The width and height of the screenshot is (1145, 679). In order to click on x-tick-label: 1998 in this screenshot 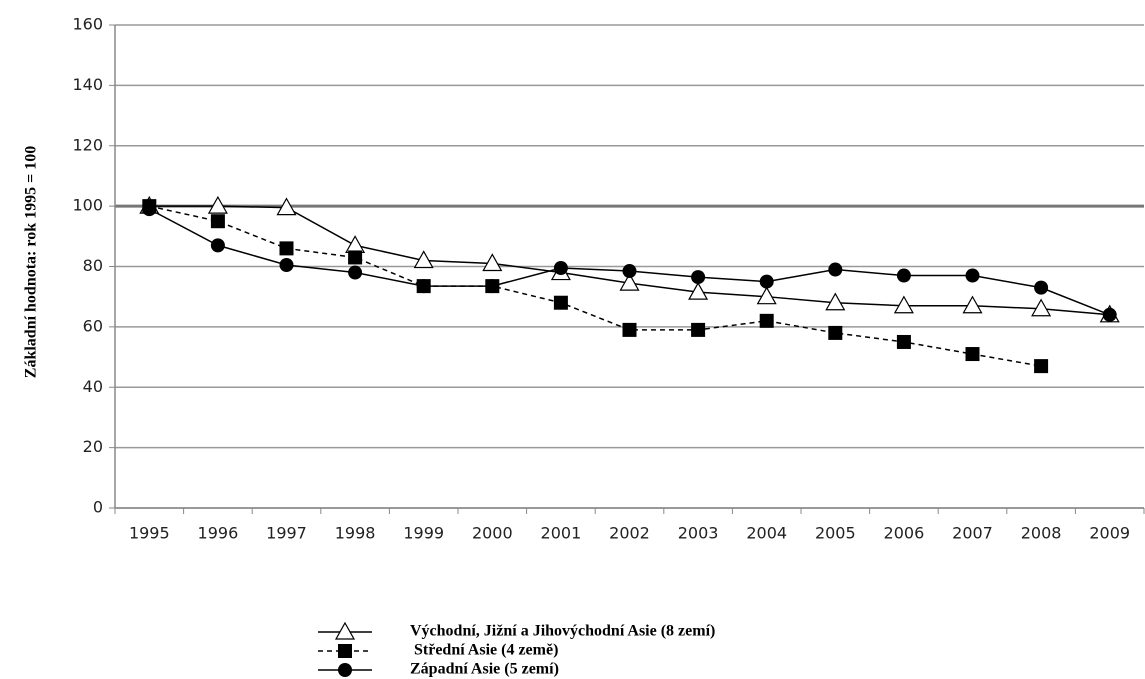, I will do `click(355, 533)`.